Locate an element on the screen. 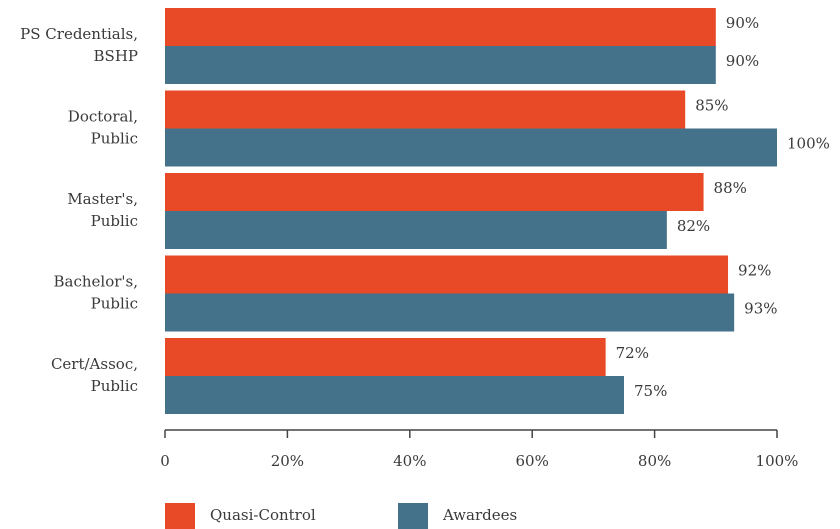  x-tick-label: 60% is located at coordinates (532, 461).